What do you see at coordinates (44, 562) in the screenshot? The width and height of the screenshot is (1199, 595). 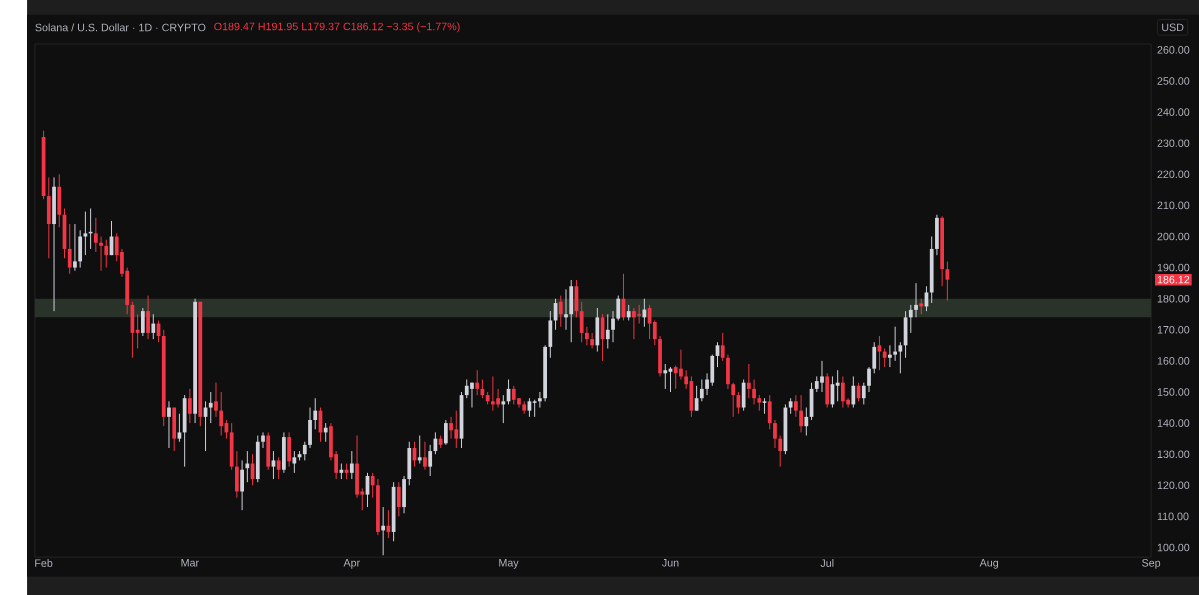 I see `x-tick-label: Feb` at bounding box center [44, 562].